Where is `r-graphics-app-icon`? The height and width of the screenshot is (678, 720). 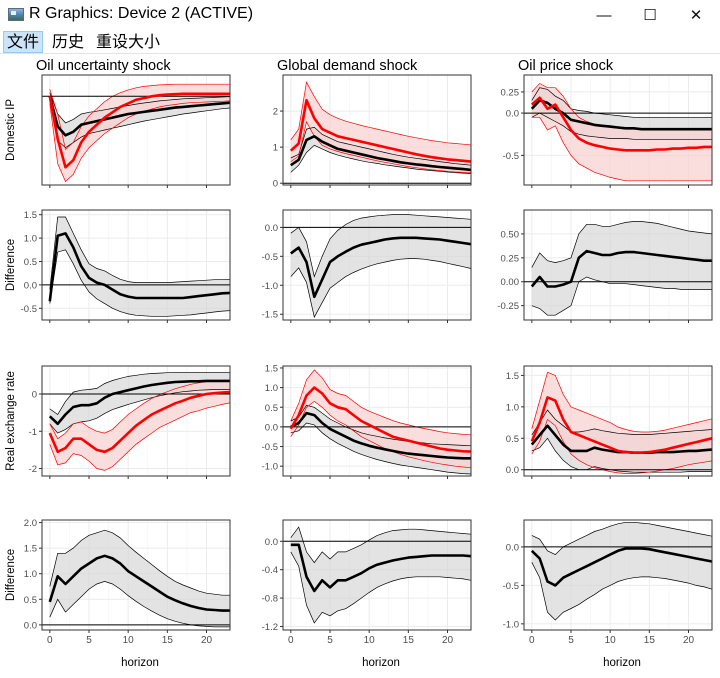 r-graphics-app-icon is located at coordinates (16, 14).